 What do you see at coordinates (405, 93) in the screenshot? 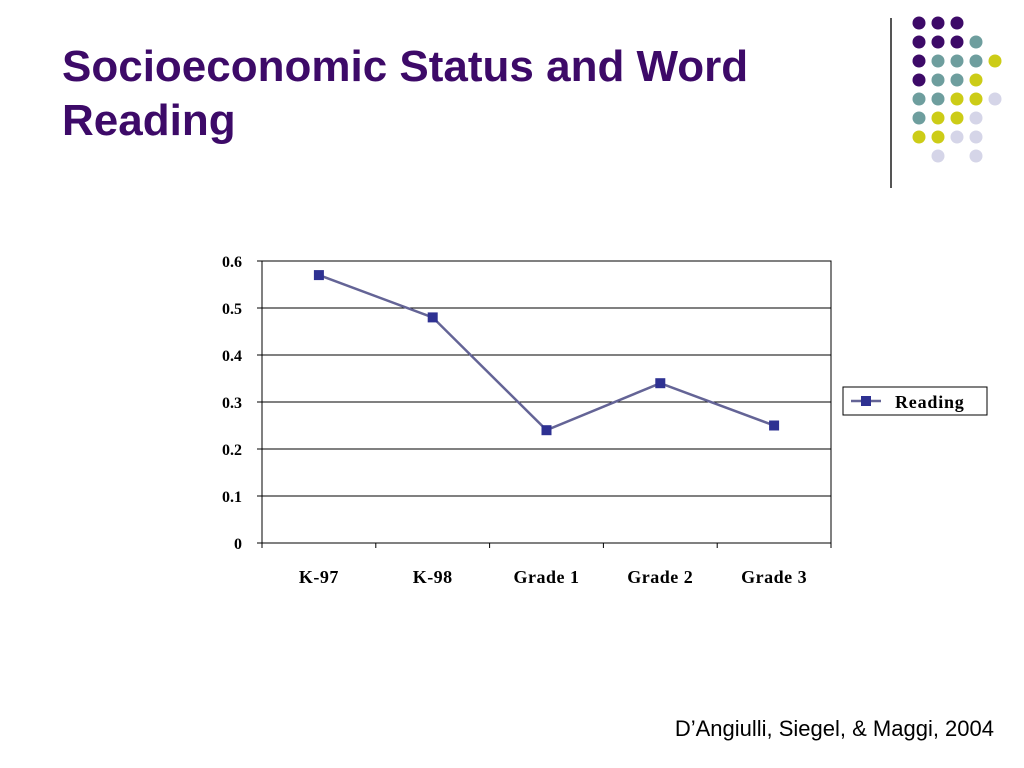
I see `slide-title: Socioeconomic Status and Word Reading` at bounding box center [405, 93].